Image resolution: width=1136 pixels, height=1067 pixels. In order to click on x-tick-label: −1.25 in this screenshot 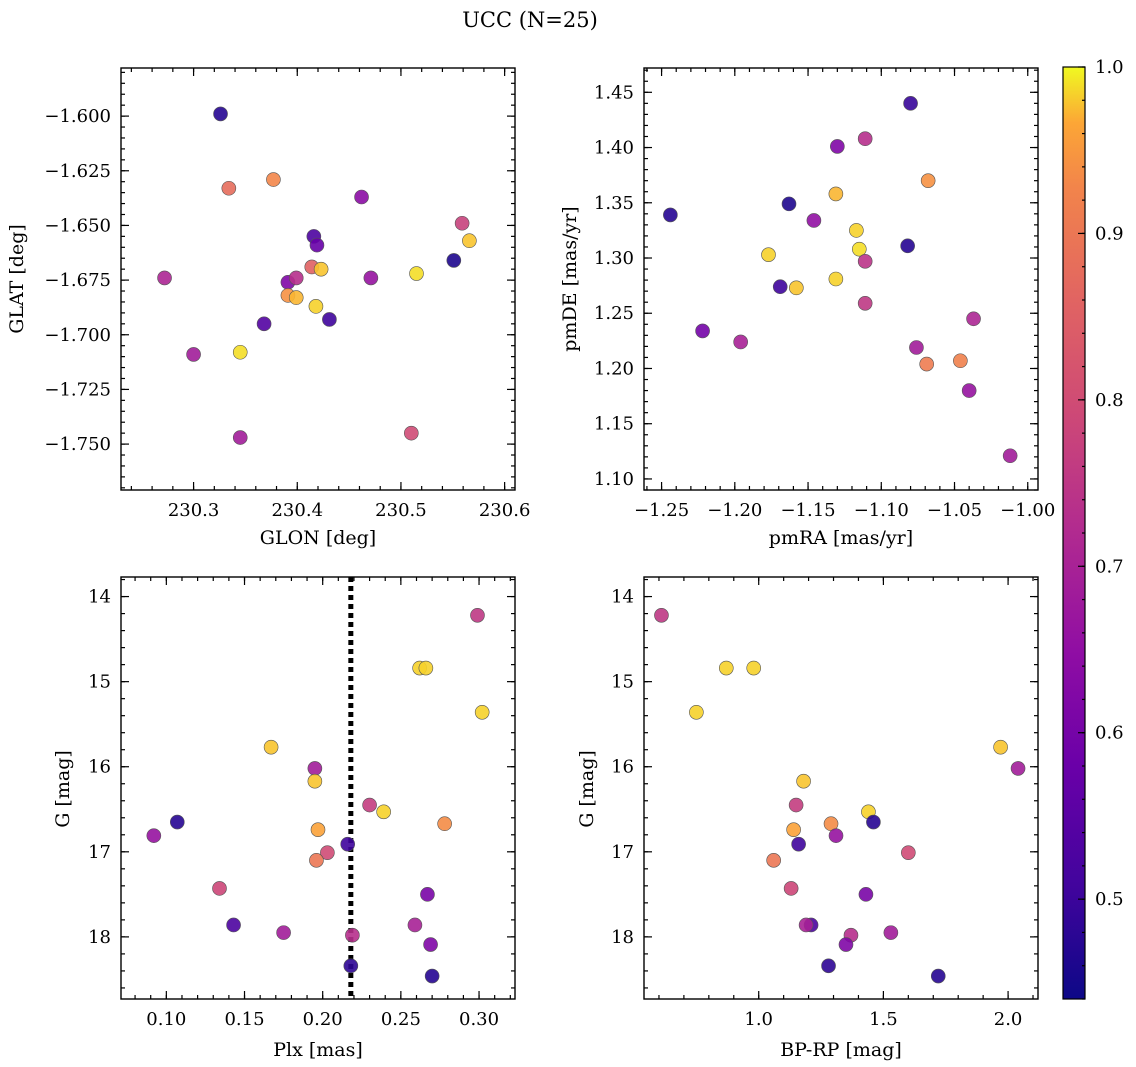, I will do `click(661, 510)`.